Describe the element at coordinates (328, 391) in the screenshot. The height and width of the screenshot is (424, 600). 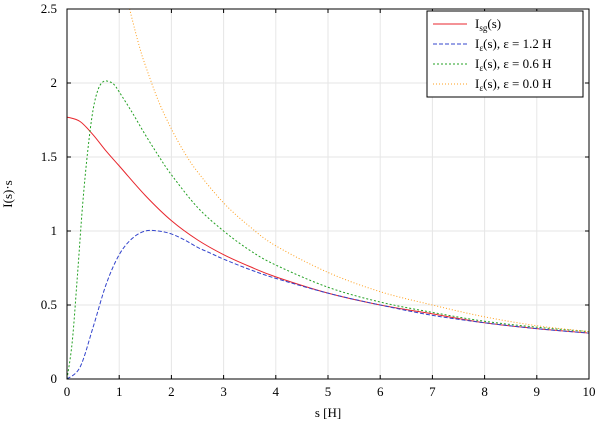
I see `x-tick-label: 5` at that location.